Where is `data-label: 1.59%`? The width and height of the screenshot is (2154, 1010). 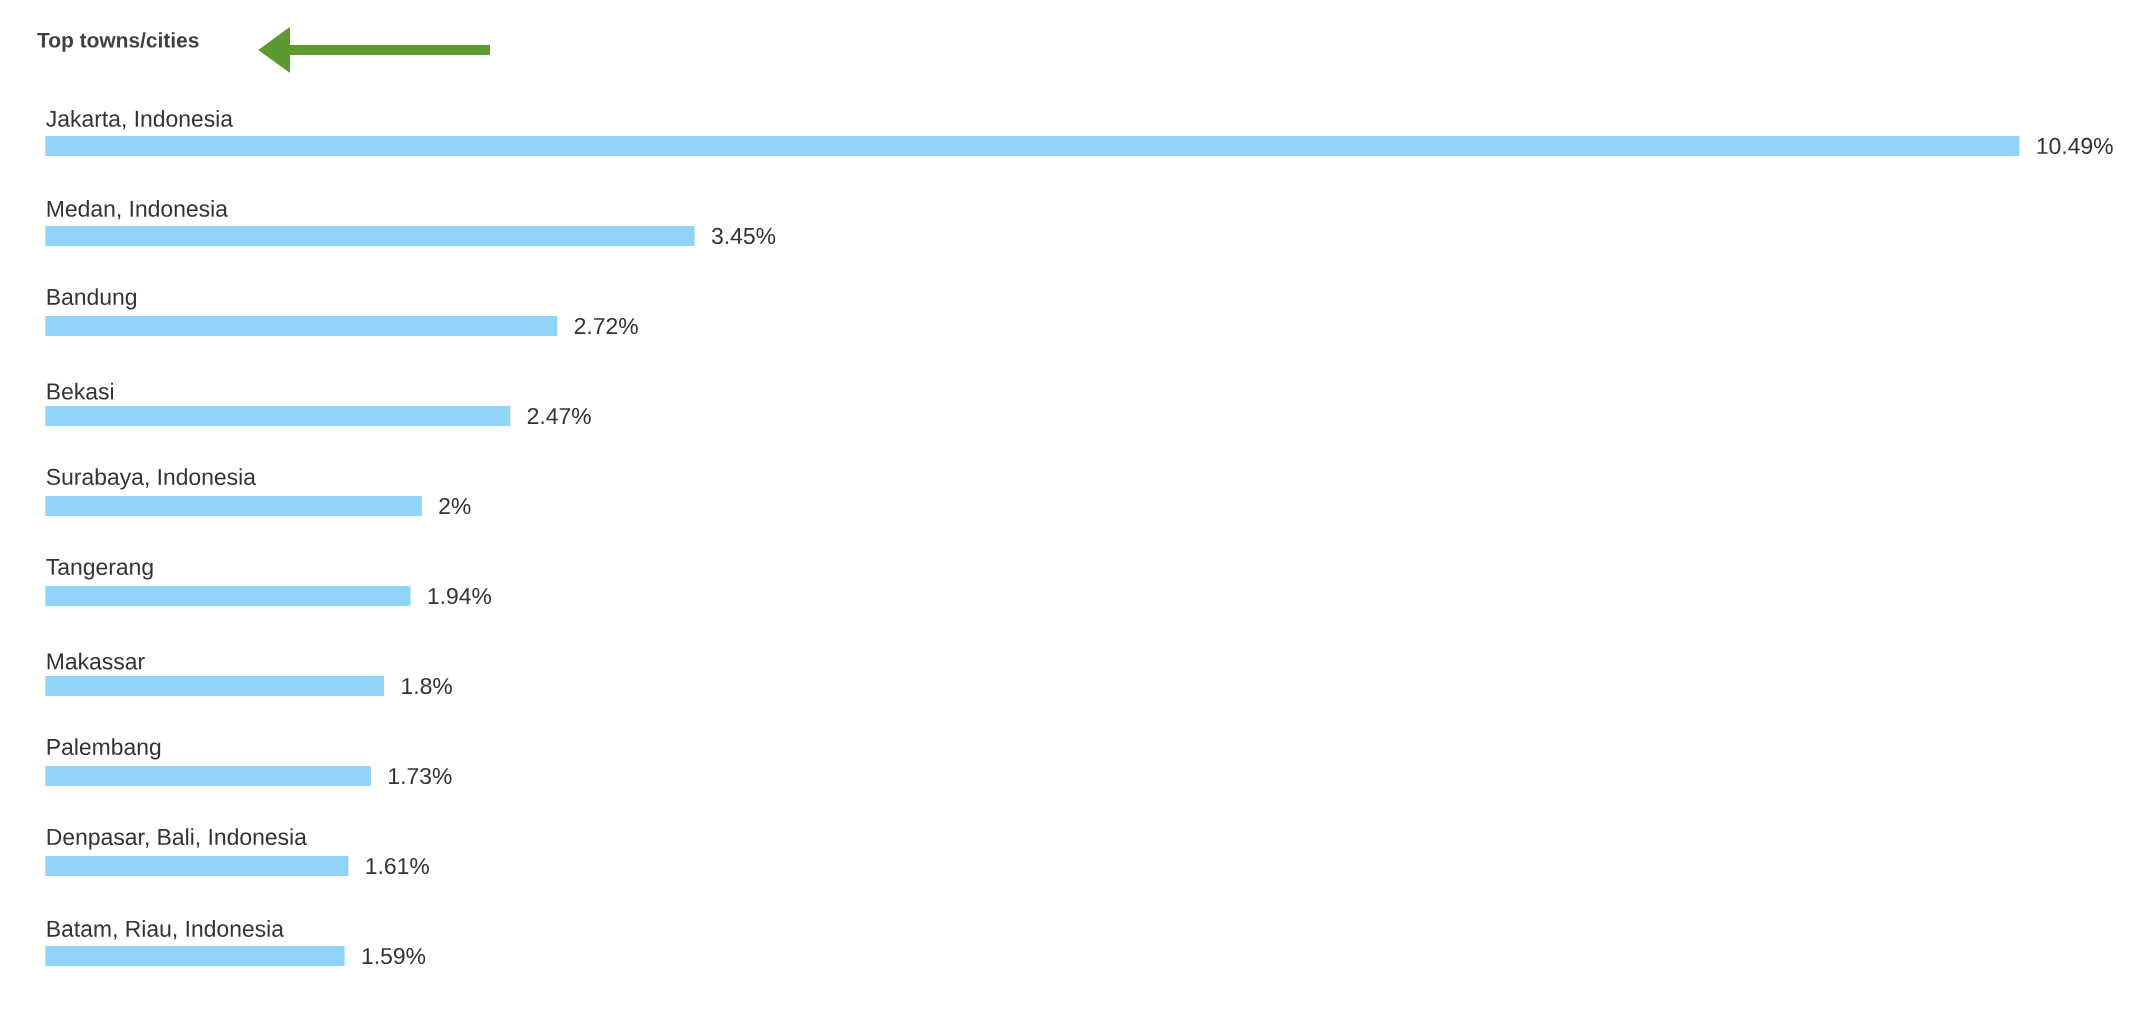
data-label: 1.59% is located at coordinates (394, 956).